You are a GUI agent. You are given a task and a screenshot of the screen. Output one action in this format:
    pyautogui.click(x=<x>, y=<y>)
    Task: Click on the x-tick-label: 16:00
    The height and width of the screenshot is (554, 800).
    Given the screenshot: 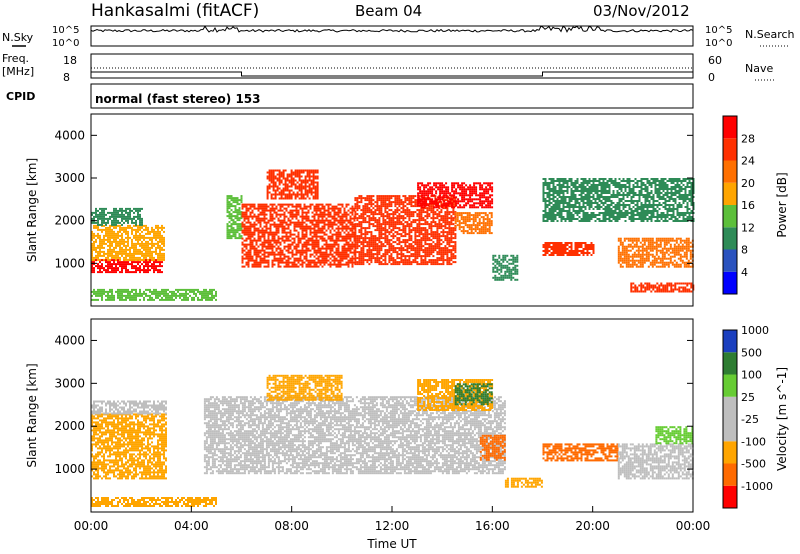 What is the action you would take?
    pyautogui.click(x=492, y=526)
    